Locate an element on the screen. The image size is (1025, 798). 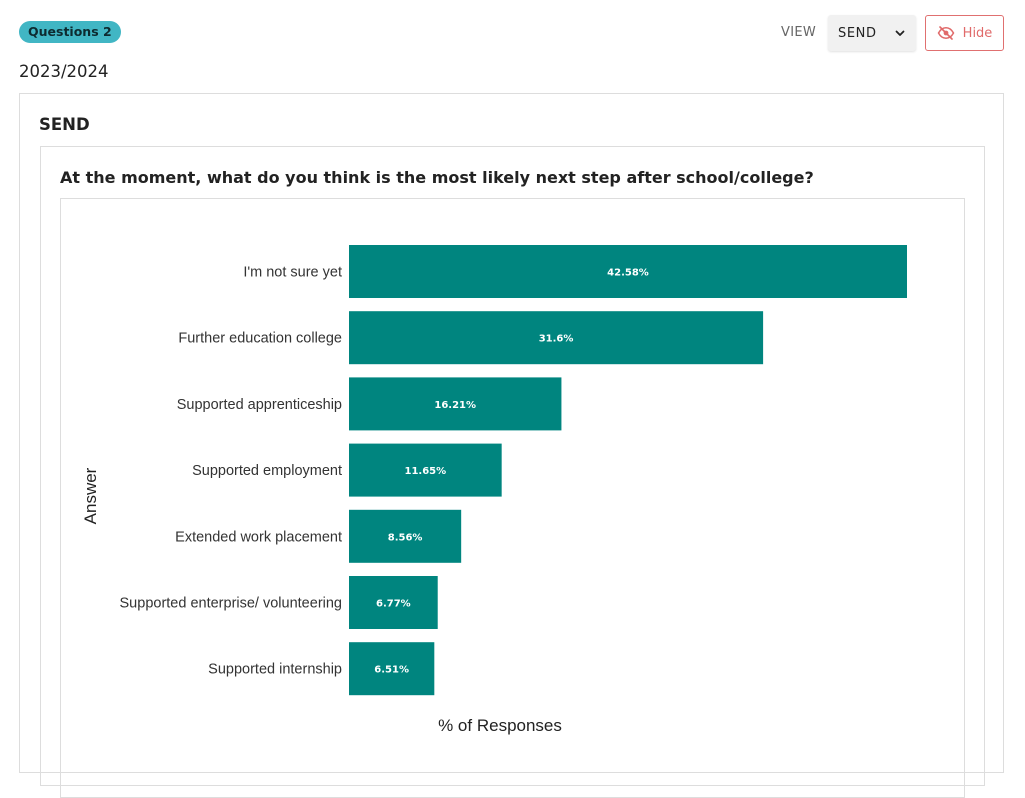
year-label: 2023/2024 is located at coordinates (64, 71).